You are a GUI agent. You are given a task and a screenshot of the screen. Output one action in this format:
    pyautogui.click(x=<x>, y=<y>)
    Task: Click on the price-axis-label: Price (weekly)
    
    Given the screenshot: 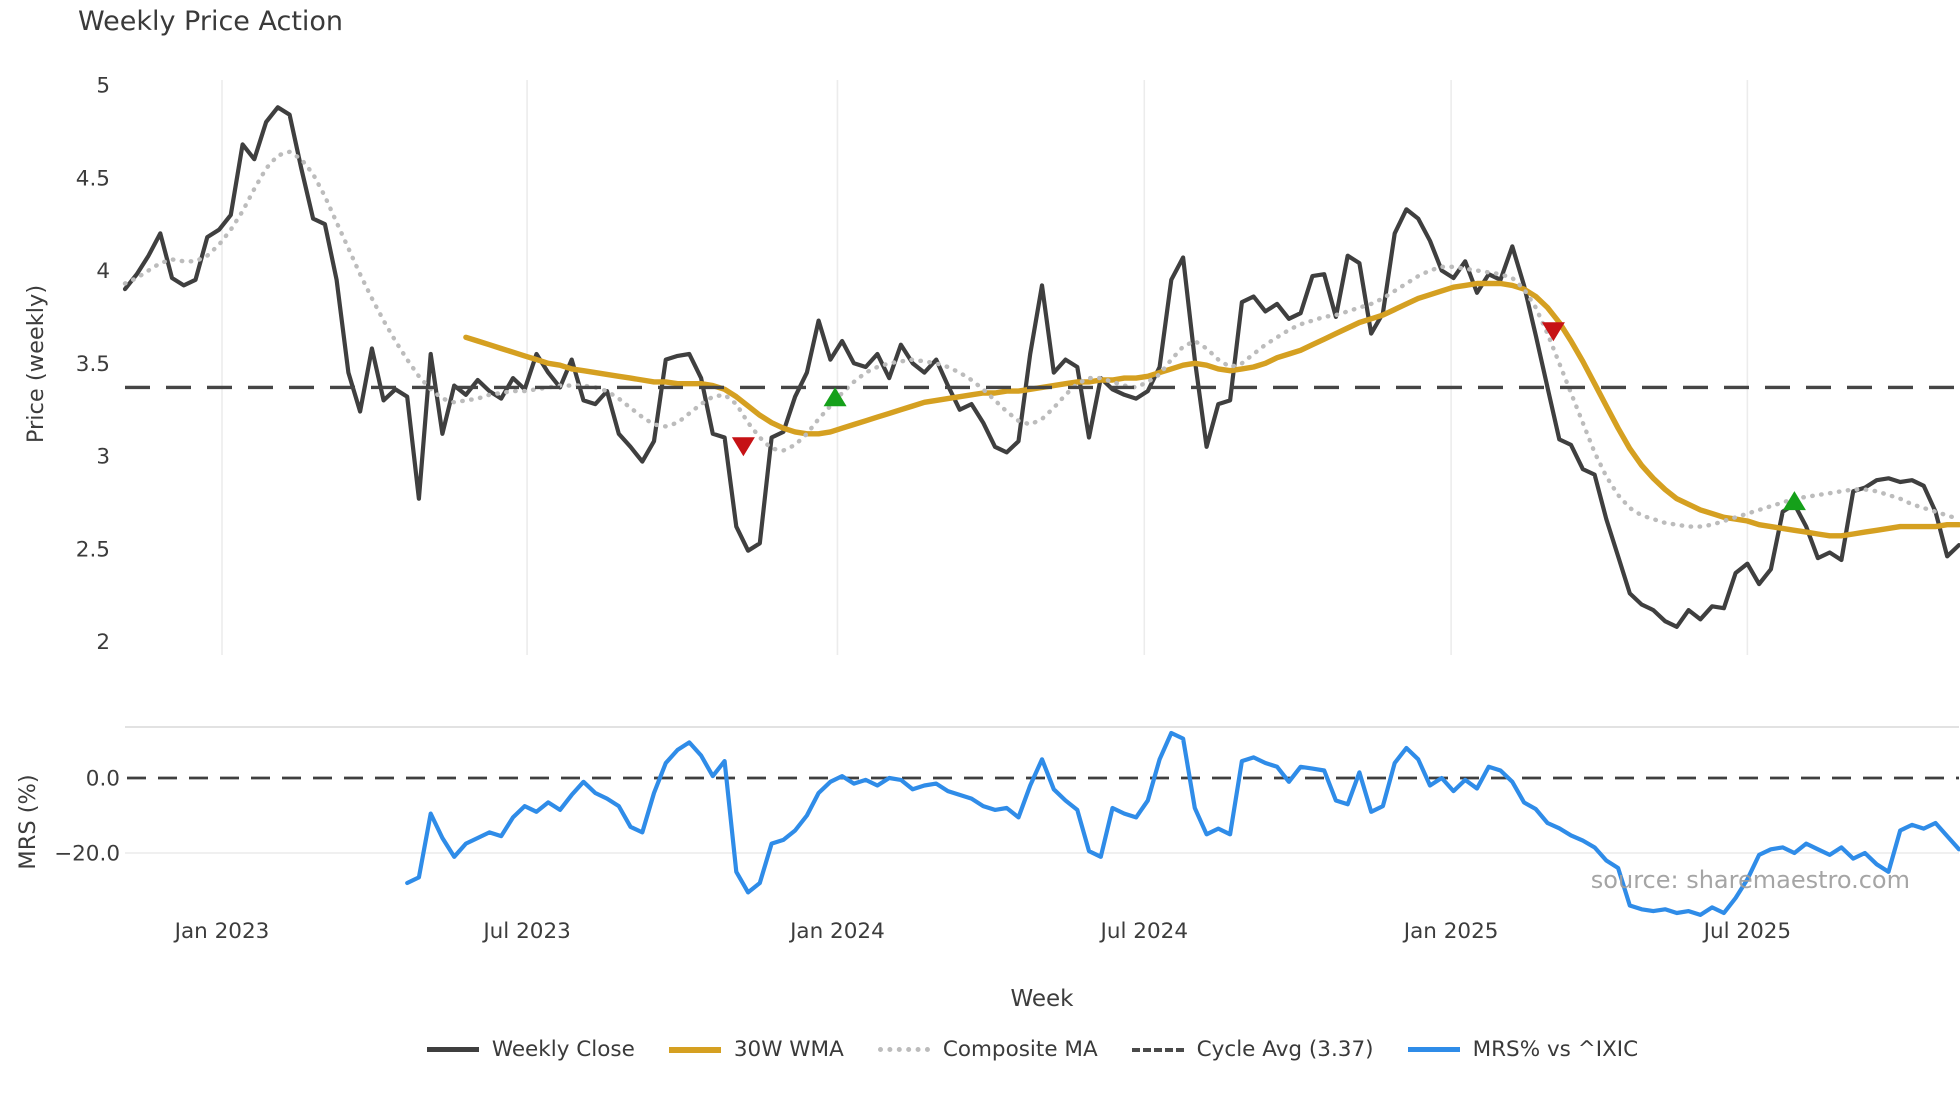 What is the action you would take?
    pyautogui.click(x=36, y=364)
    